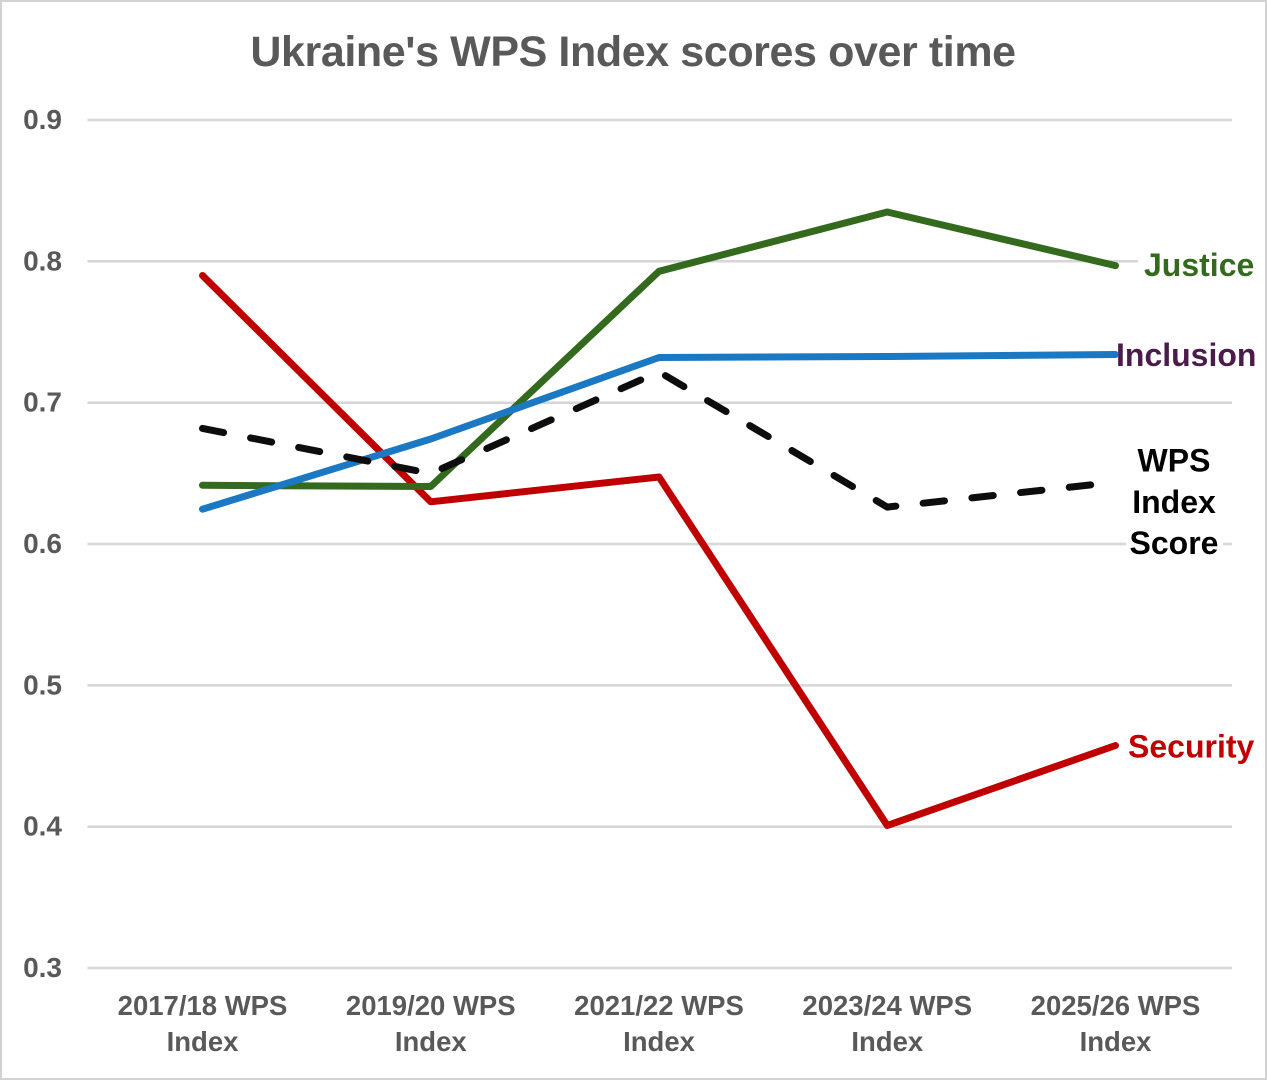  Describe the element at coordinates (42, 826) in the screenshot. I see `svg-text: 0.4` at that location.